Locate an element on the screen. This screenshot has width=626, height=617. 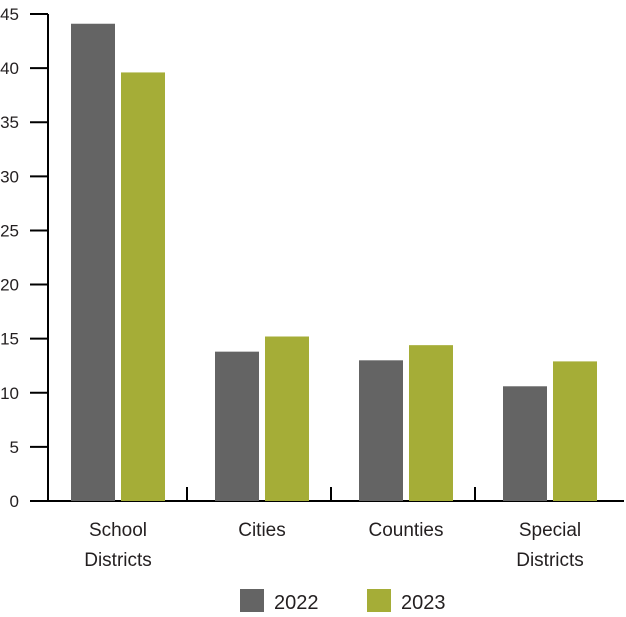
x-category-label: School is located at coordinates (118, 530).